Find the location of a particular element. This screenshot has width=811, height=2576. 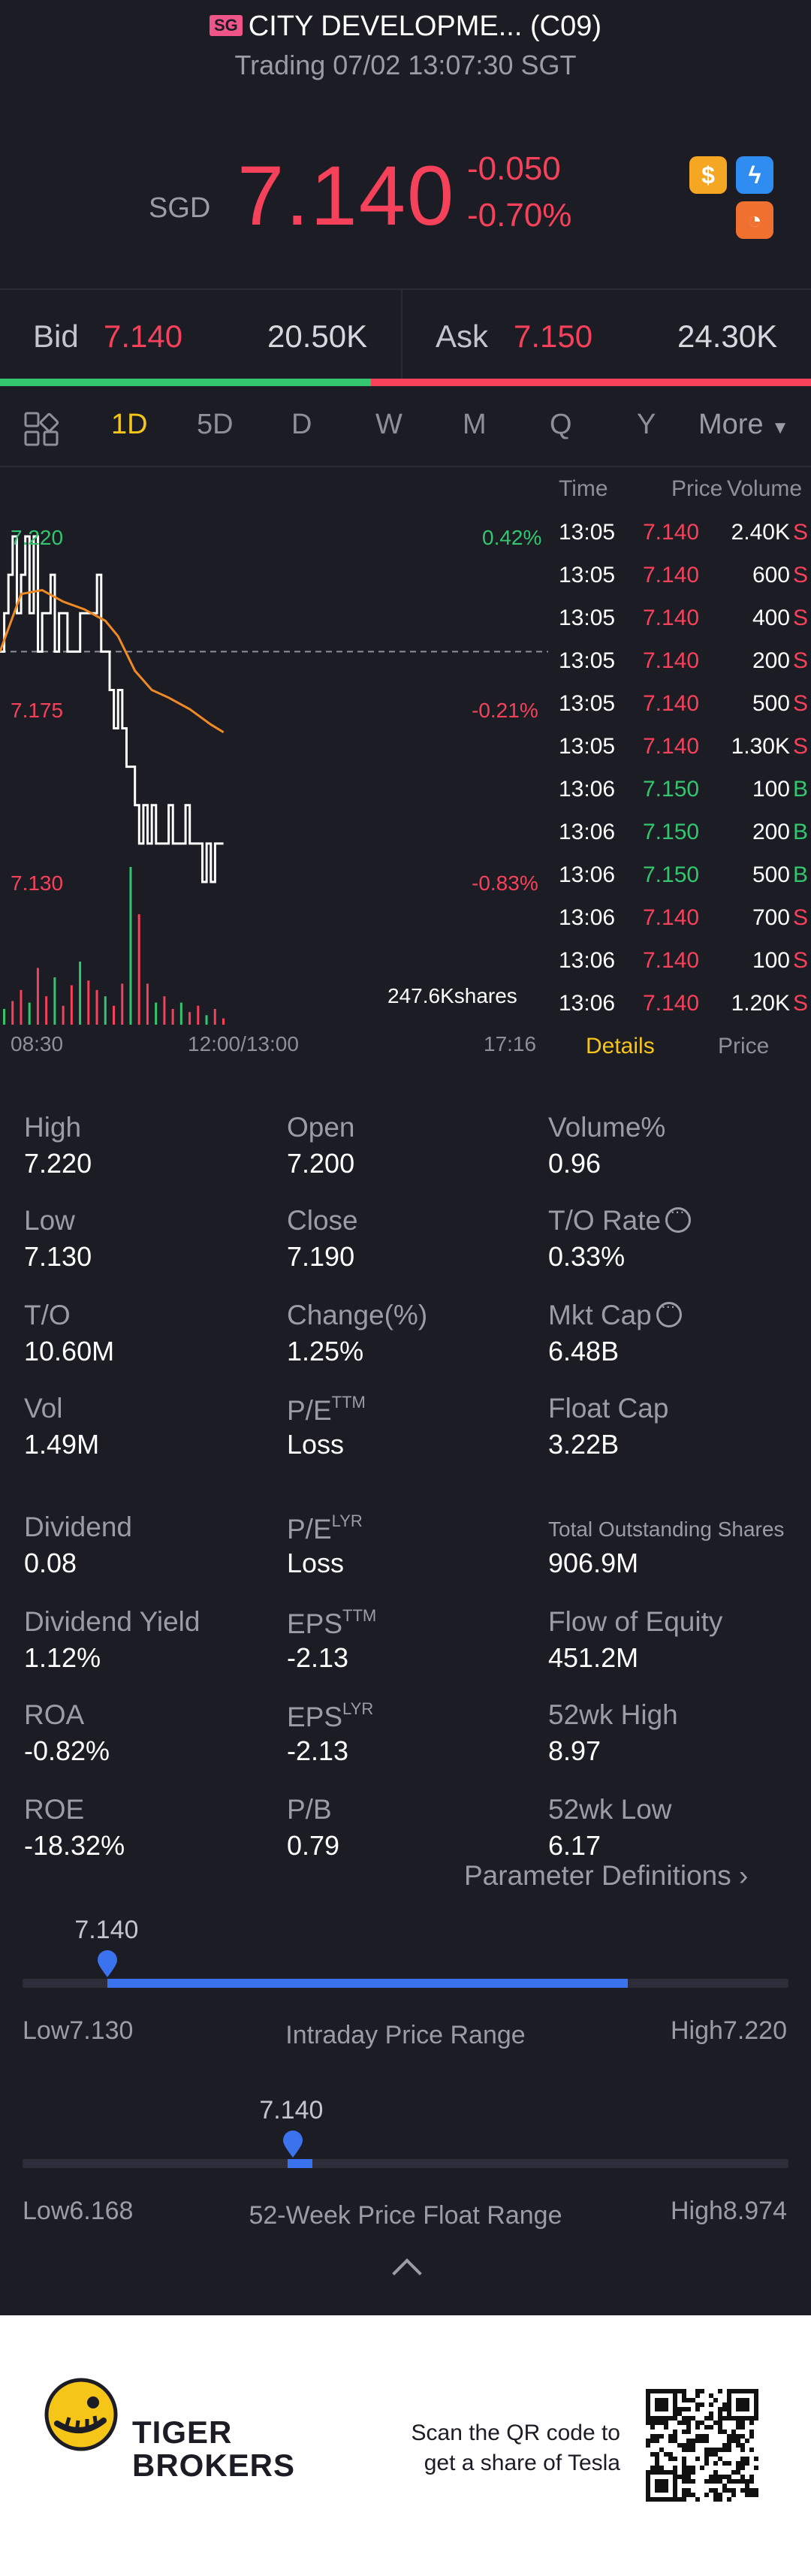

intraday-range-fill is located at coordinates (367, 1983).